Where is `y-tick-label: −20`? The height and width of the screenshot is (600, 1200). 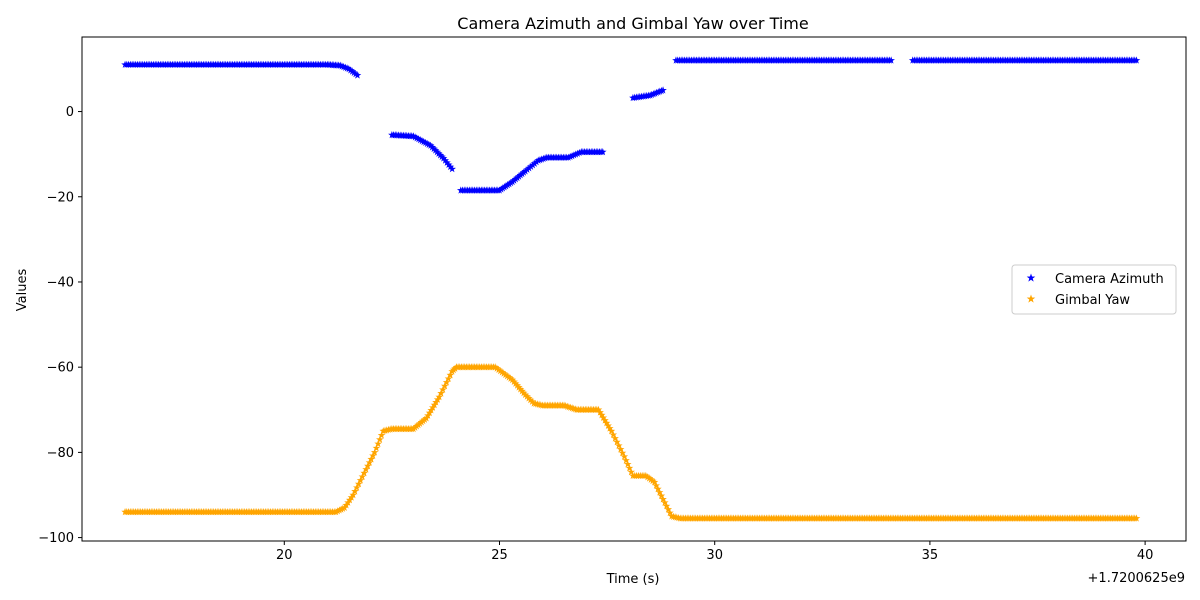 y-tick-label: −20 is located at coordinates (60, 197).